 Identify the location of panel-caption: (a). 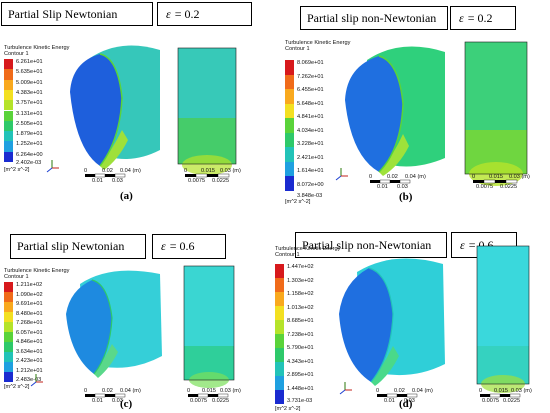
(126, 196).